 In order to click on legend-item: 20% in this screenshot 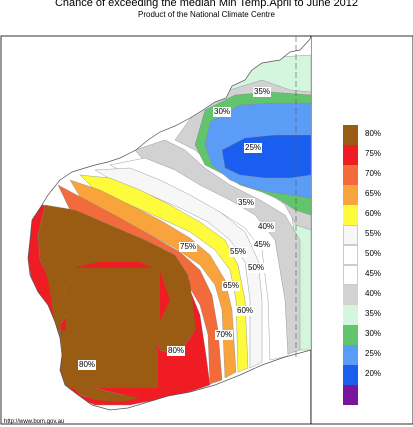, I will do `click(378, 375)`.